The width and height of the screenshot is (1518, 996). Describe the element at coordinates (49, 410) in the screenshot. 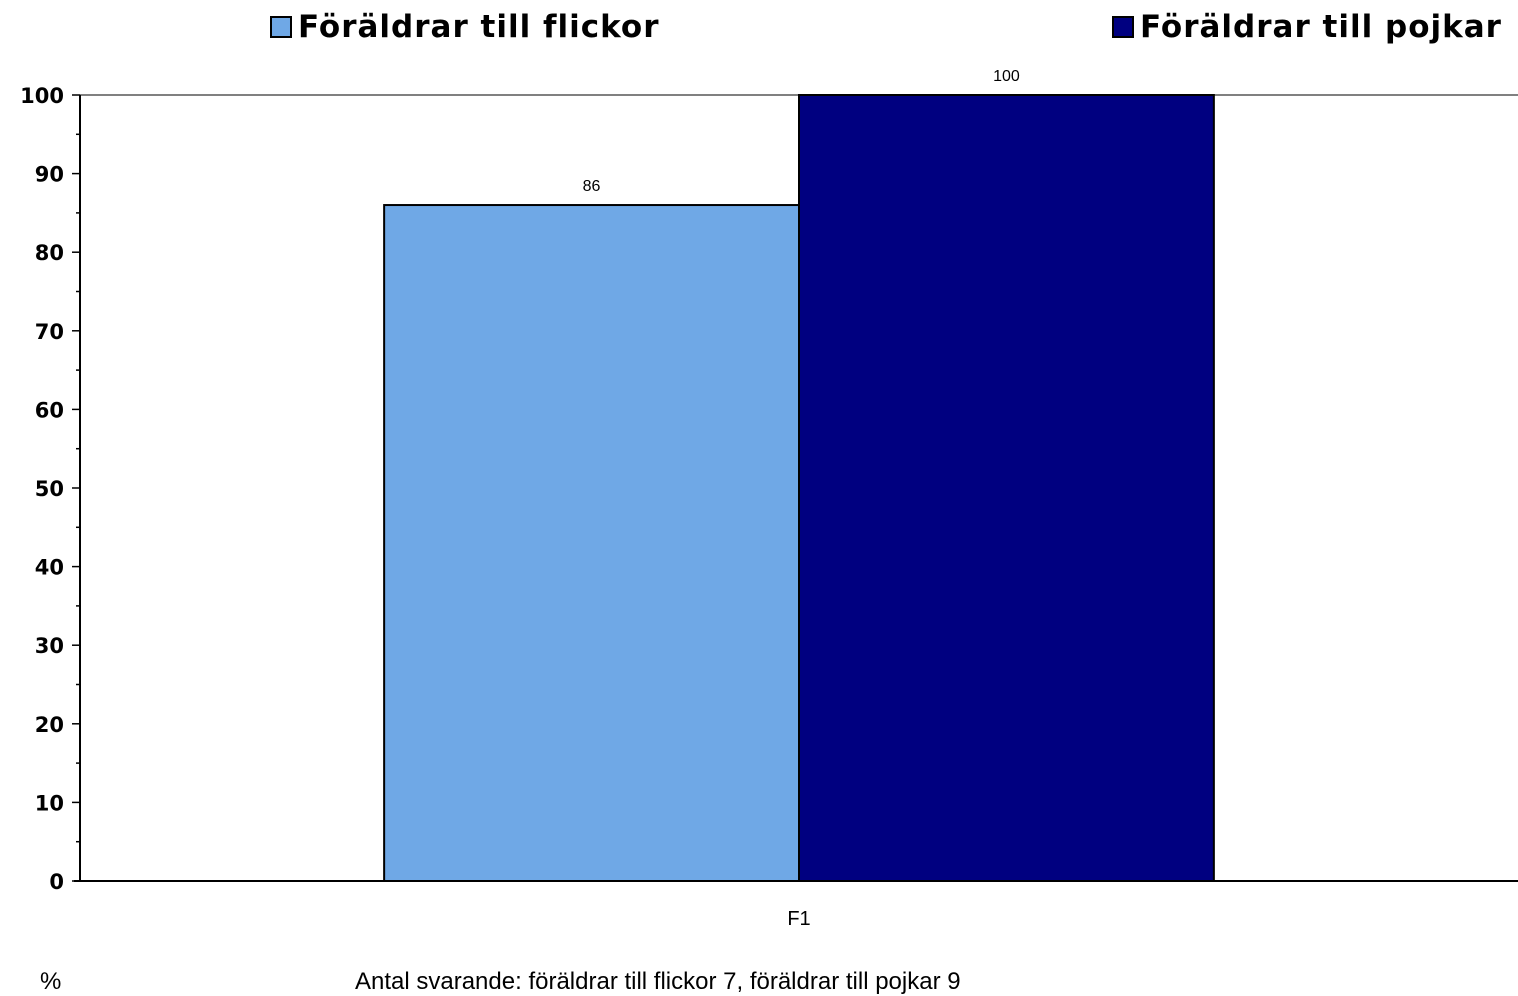

I see `y-tick-label: 60` at that location.